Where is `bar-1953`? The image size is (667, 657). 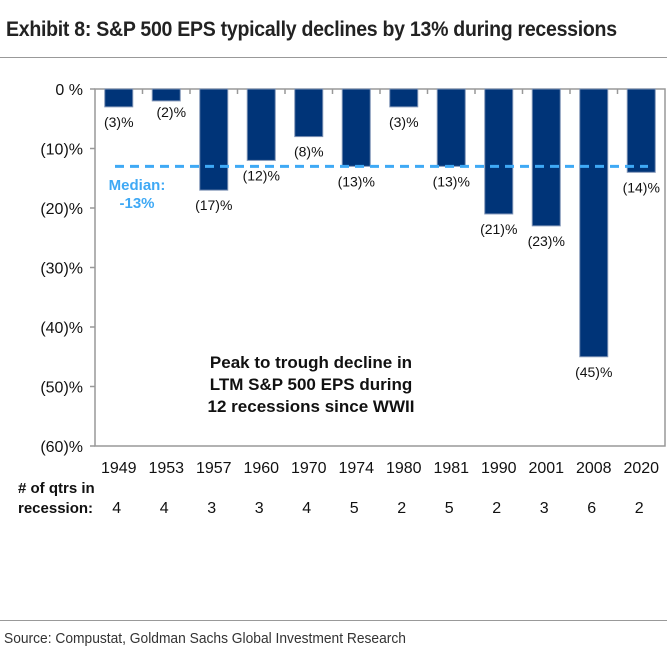 bar-1953 is located at coordinates (166, 95).